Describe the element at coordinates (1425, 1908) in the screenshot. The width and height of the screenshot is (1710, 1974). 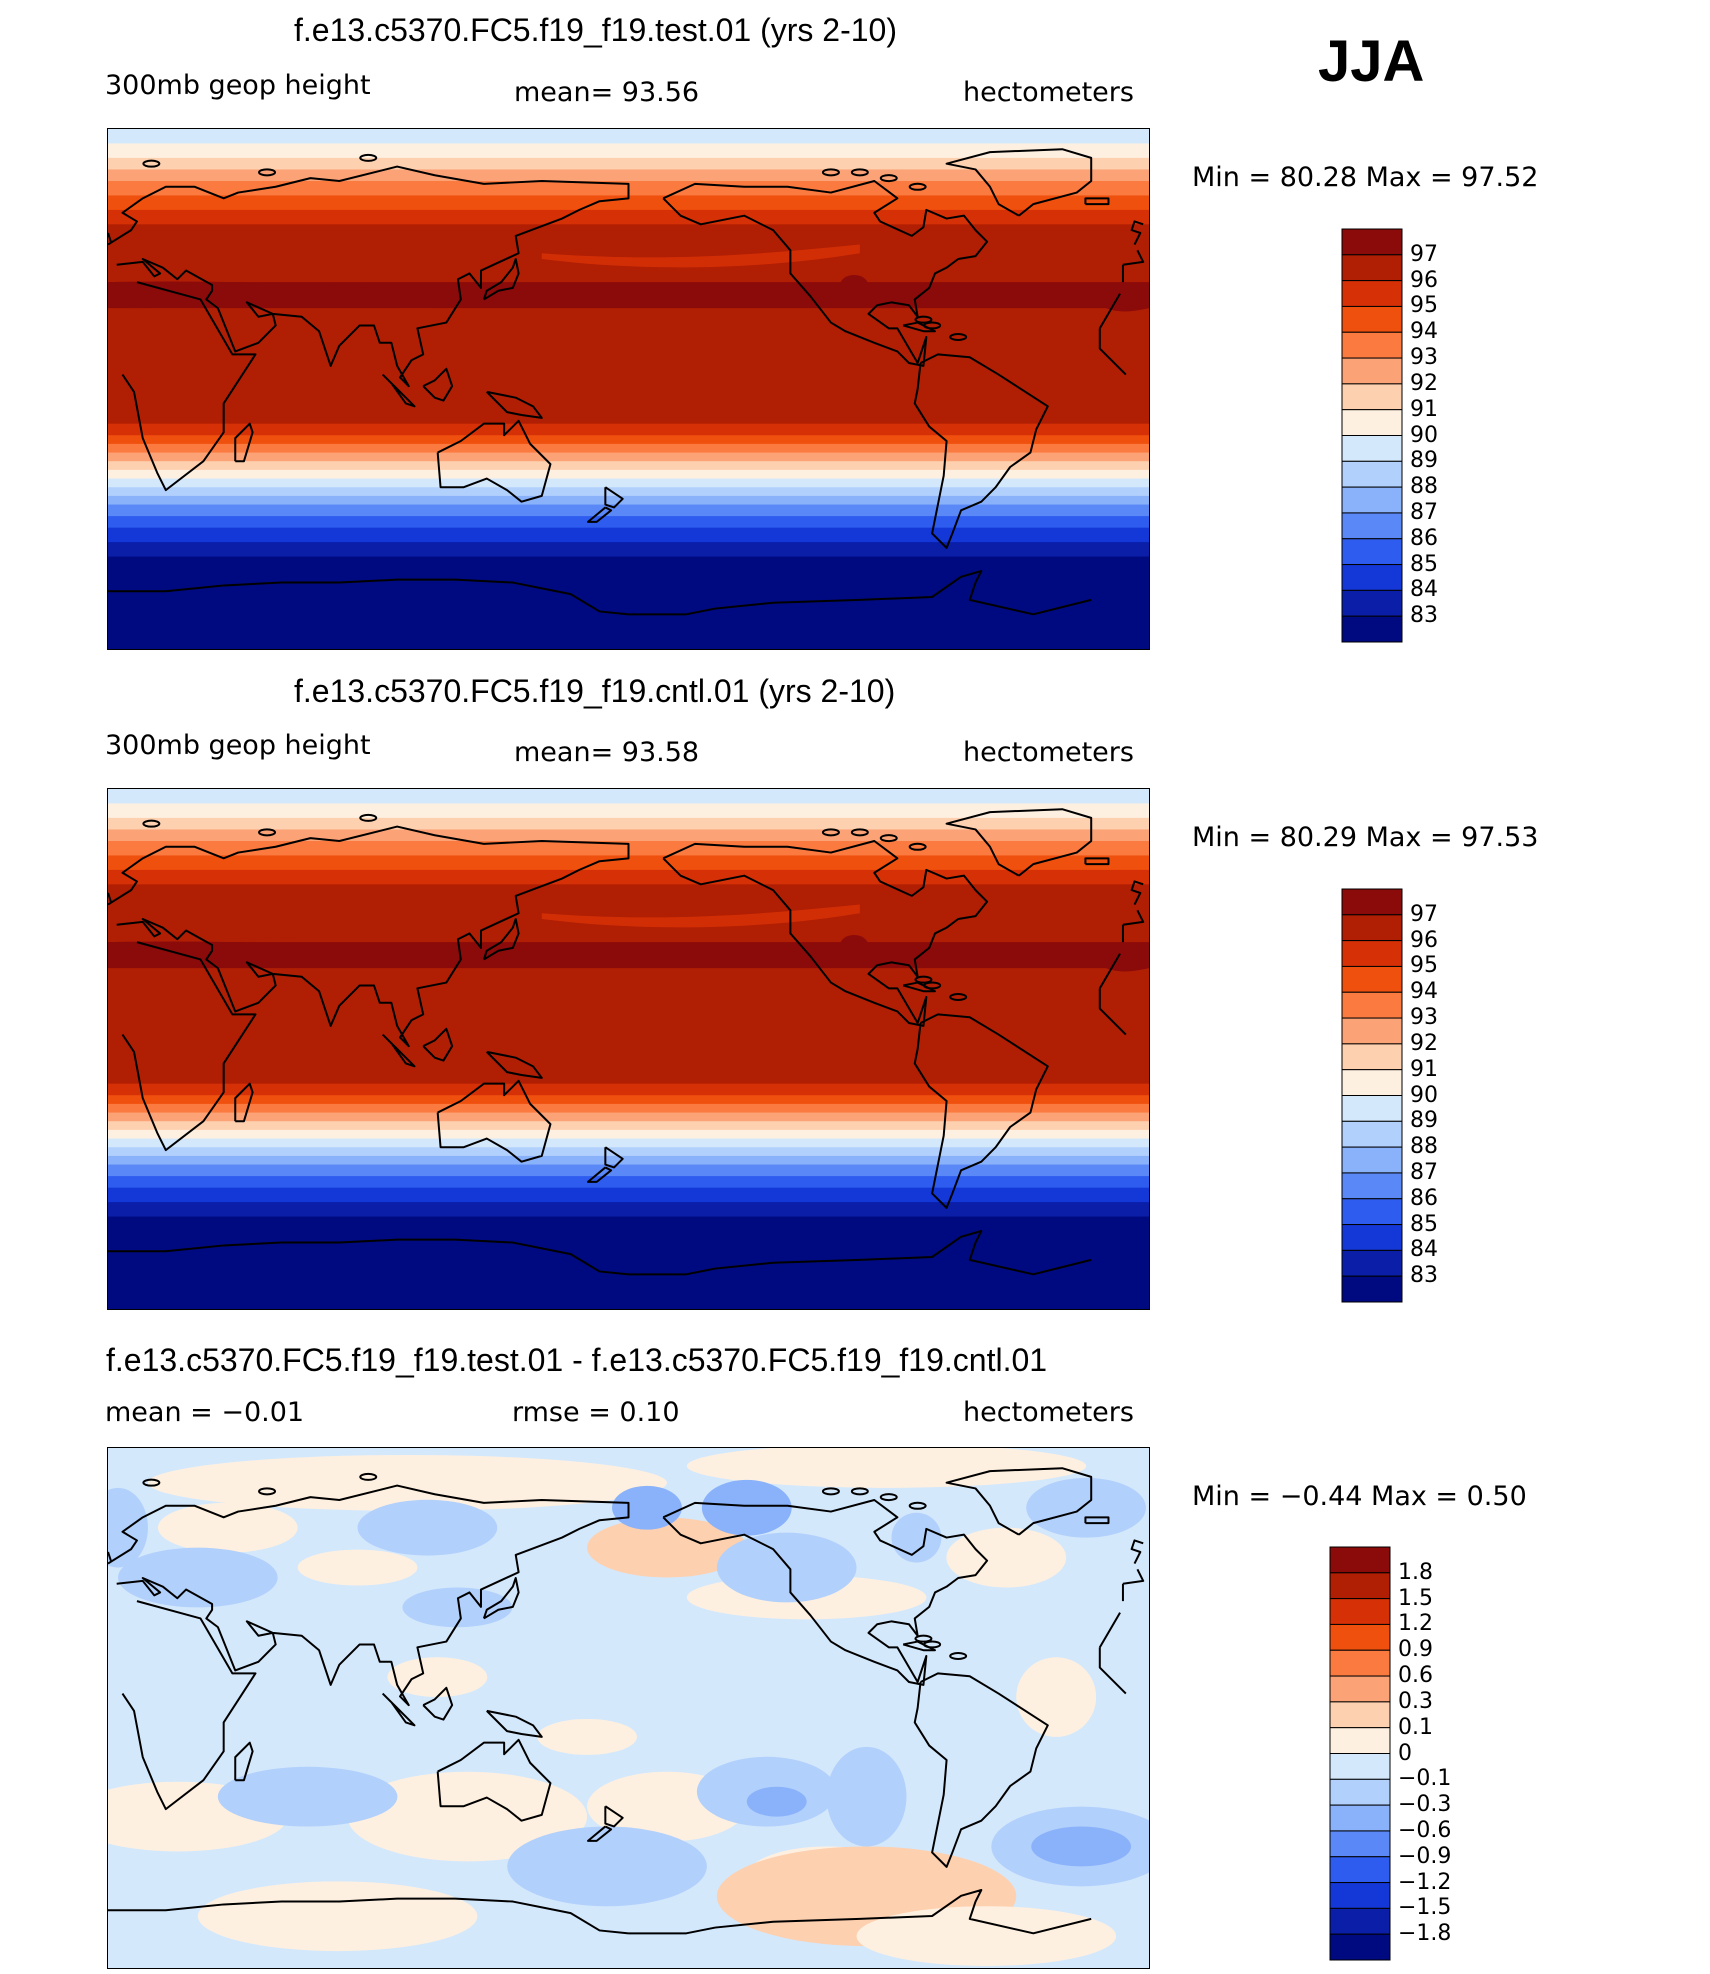
I see `colorbar-tick-label: −1.5` at that location.